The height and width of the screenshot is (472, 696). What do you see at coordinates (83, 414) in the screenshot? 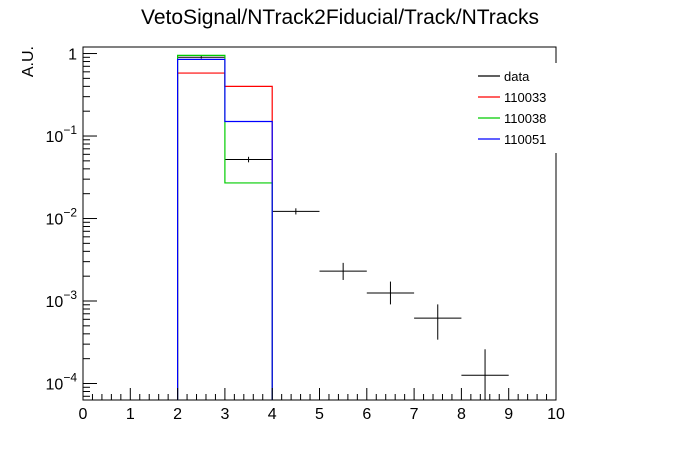
I see `x-tick-label: 0` at bounding box center [83, 414].